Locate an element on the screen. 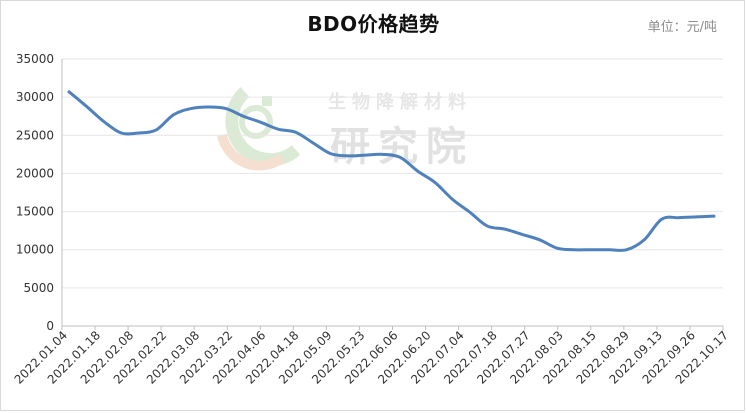  y-tick-label: 5000 is located at coordinates (38, 288).